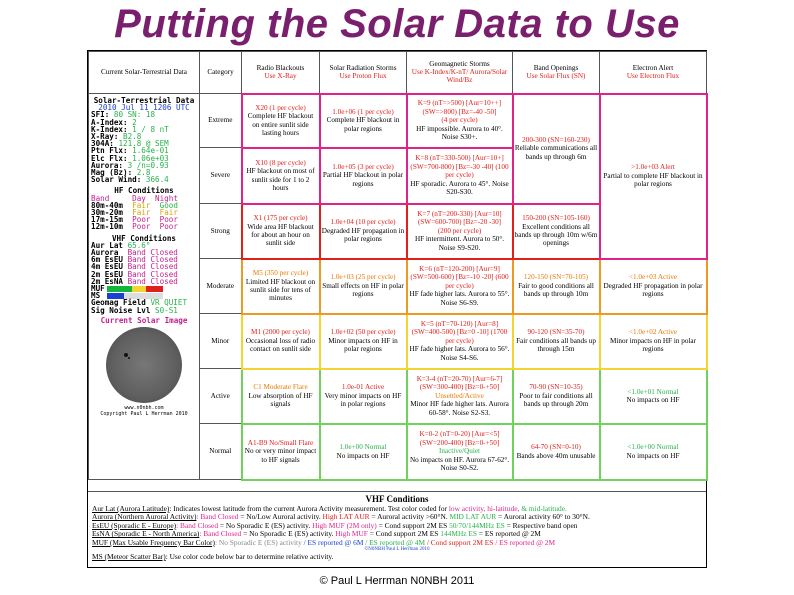 Image resolution: width=794 pixels, height=595 pixels. I want to click on radio-title: Radio Blackouts, so click(280, 67).